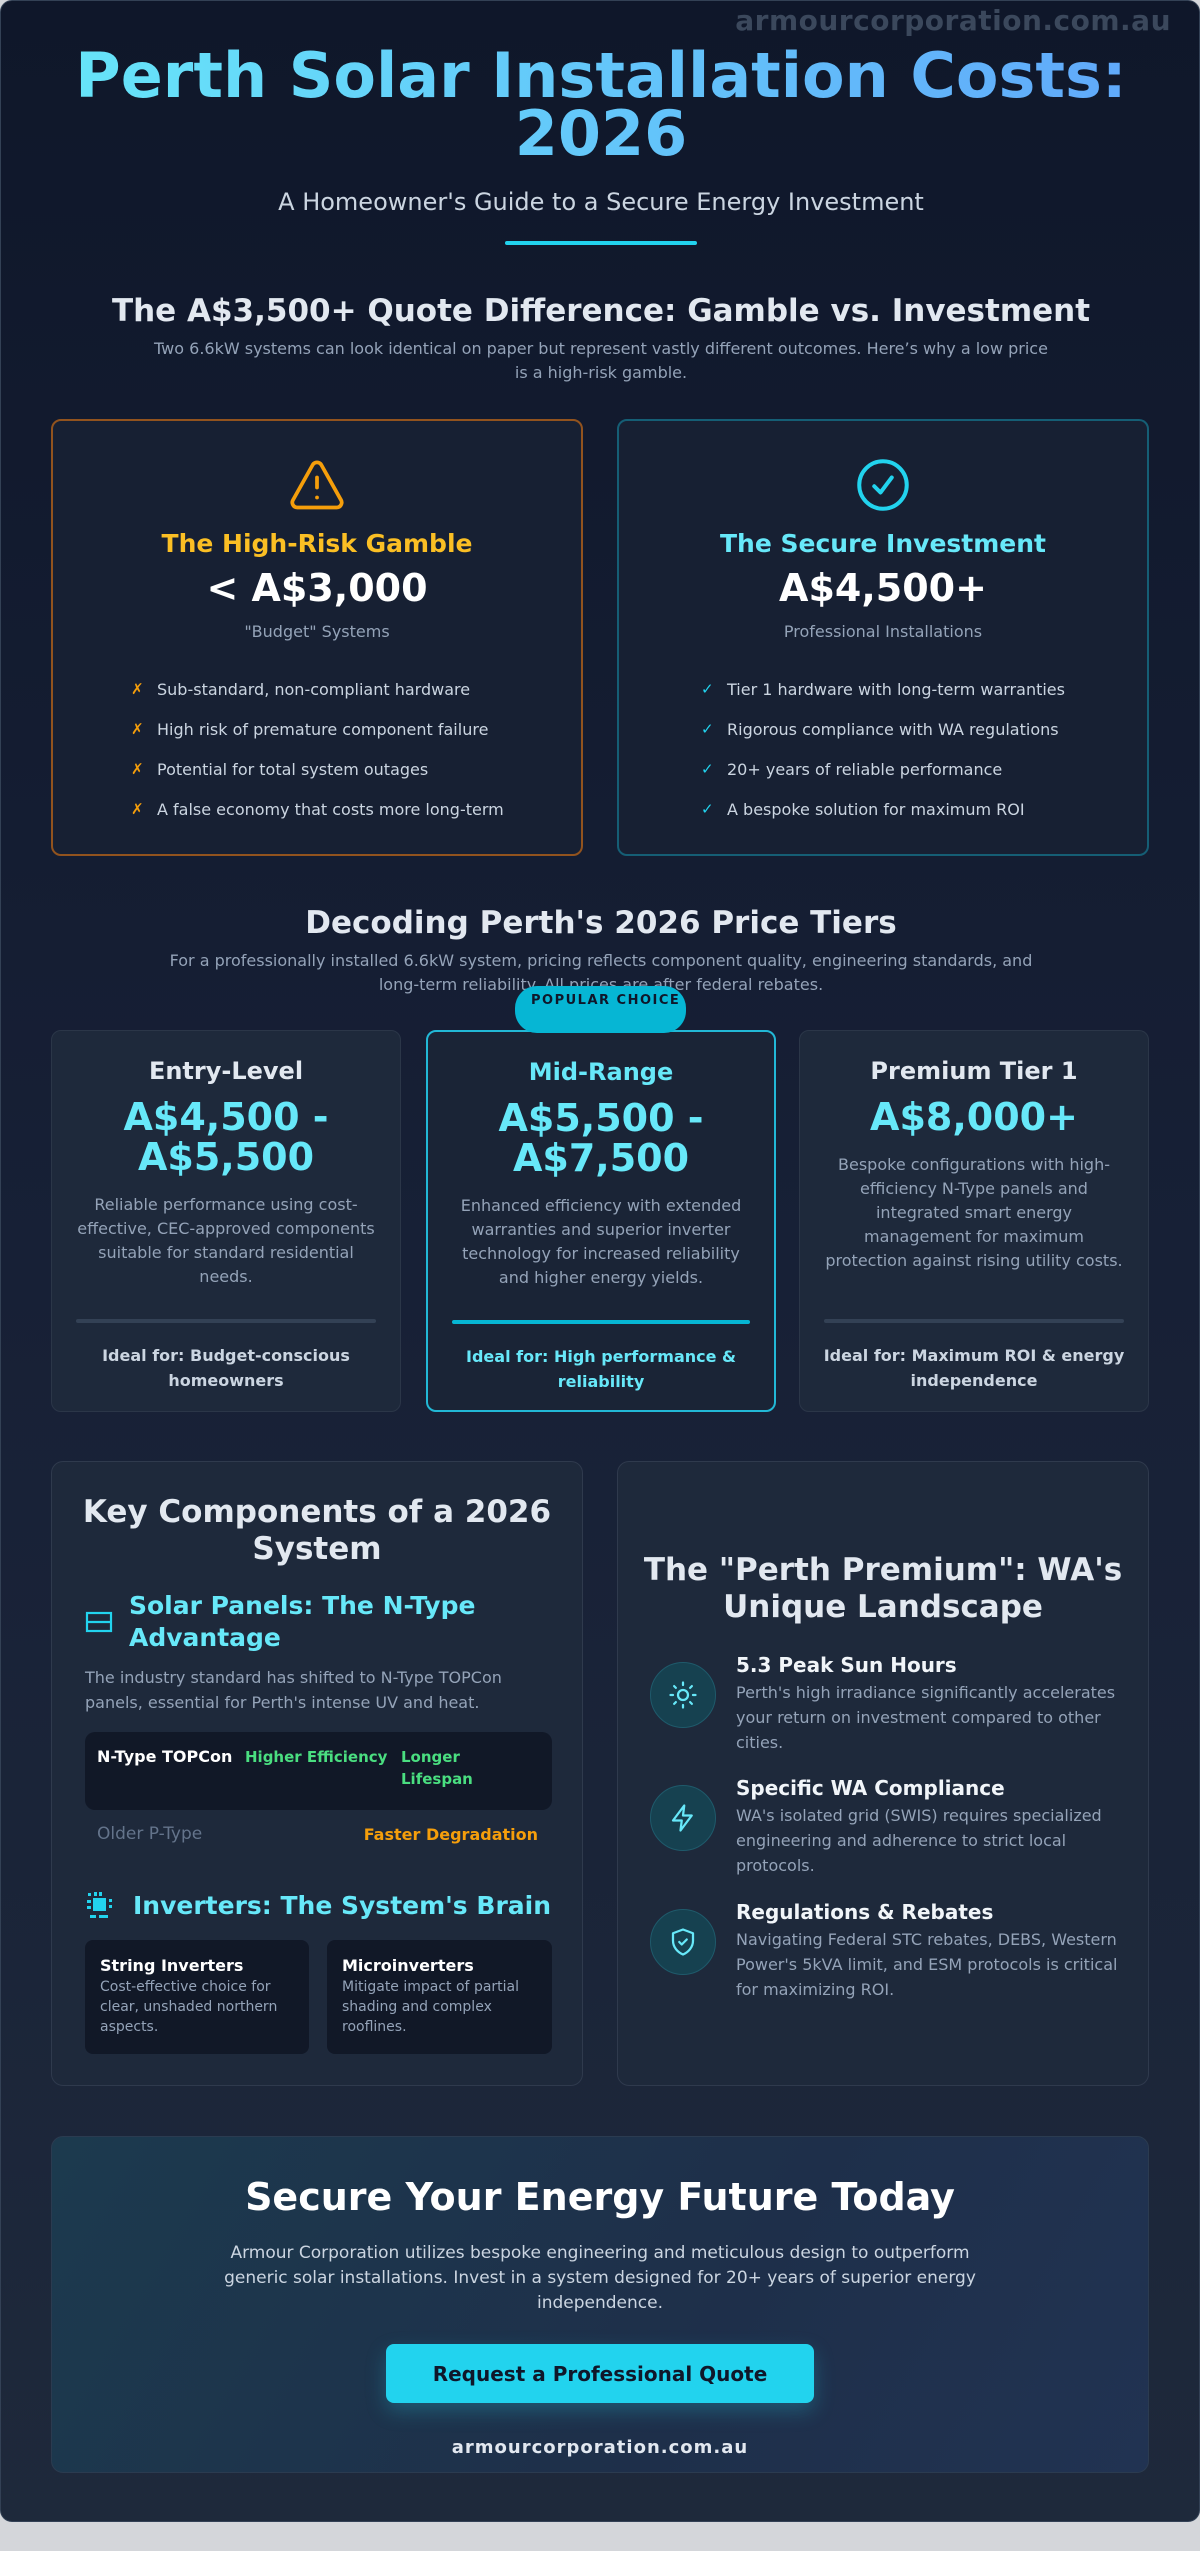  I want to click on list-item: ✓ Rigorous compliance with WA regulations, so click(924, 729).